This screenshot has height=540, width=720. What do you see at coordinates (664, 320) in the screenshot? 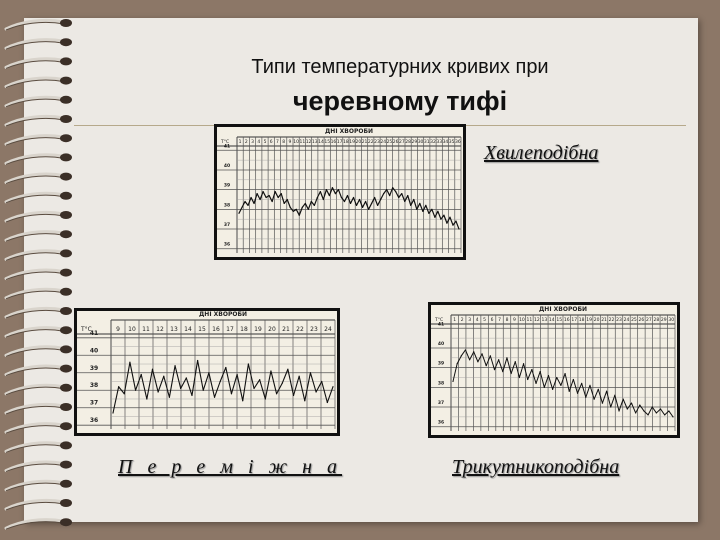
I see `x-tick-label: 29` at bounding box center [664, 320].